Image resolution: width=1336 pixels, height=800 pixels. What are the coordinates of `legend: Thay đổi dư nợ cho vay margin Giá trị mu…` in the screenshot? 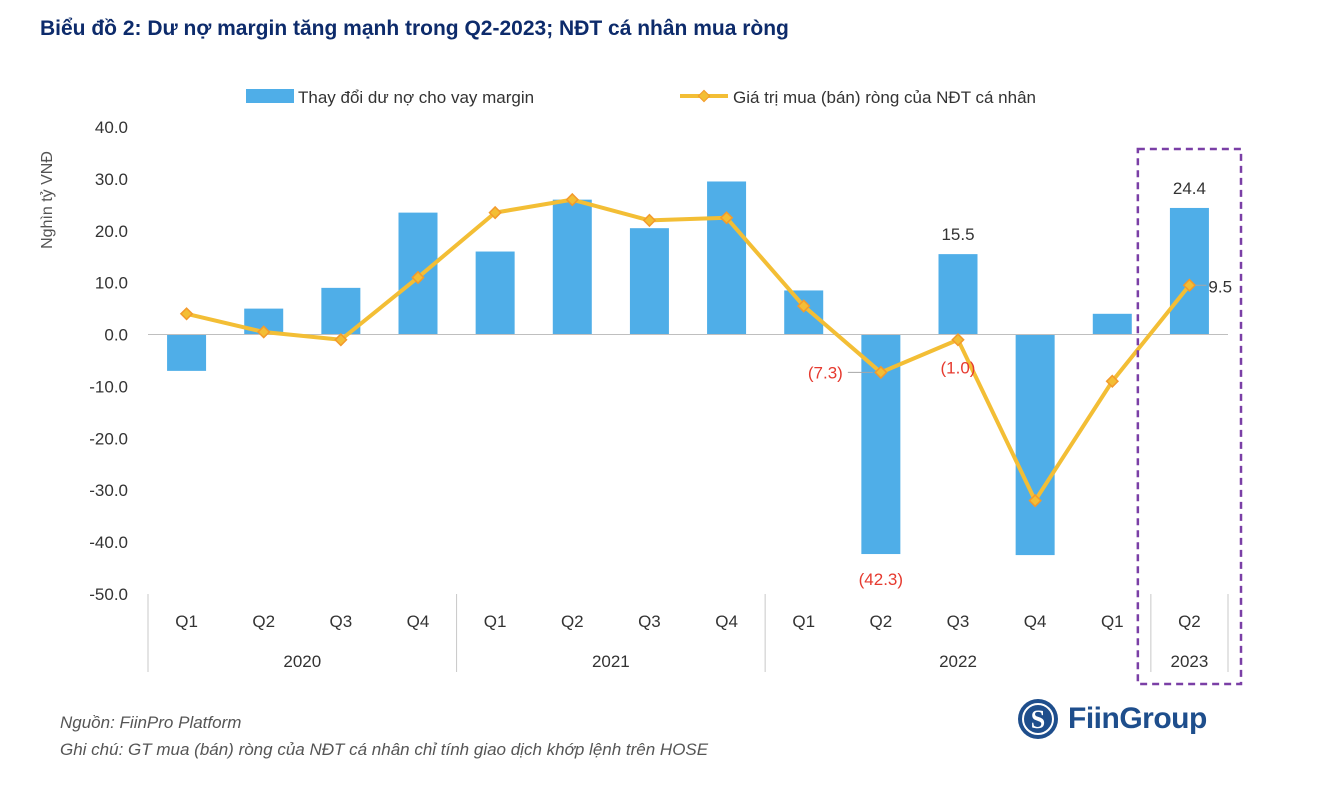 It's located at (641, 97).